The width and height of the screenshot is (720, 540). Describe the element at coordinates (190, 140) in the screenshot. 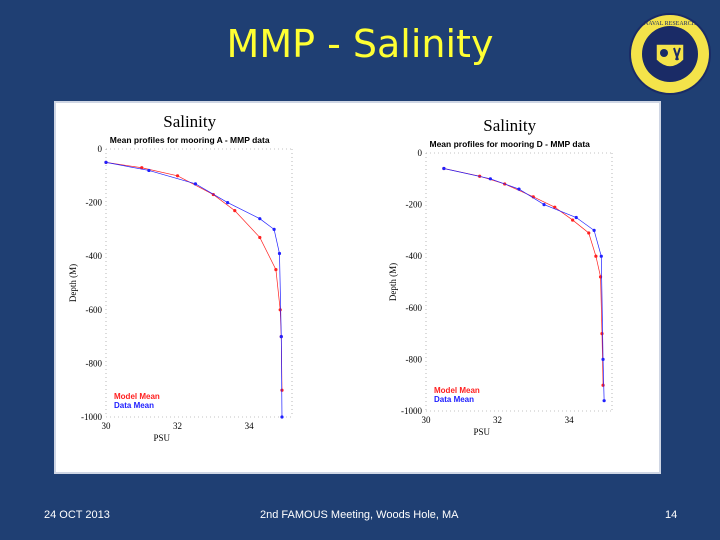

I see `mooring-a-subtitle: Mean profiles for mooring A - MMP data` at that location.